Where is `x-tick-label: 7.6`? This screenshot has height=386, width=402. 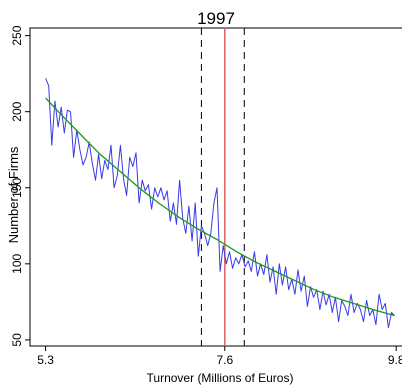
x-tick-label: 7.6 is located at coordinates (224, 360).